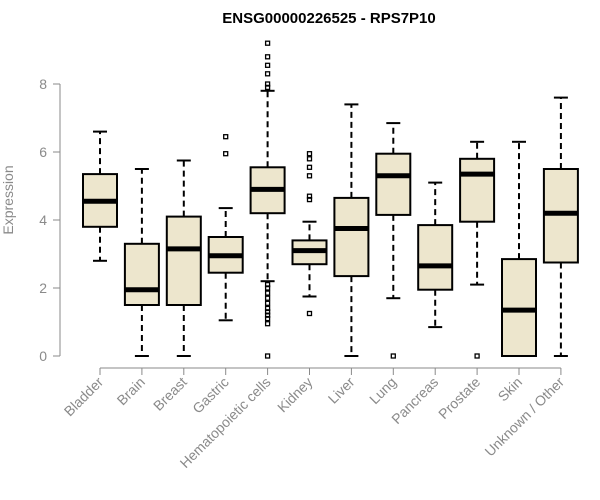 This screenshot has width=600, height=500. I want to click on box-liver, so click(351, 230).